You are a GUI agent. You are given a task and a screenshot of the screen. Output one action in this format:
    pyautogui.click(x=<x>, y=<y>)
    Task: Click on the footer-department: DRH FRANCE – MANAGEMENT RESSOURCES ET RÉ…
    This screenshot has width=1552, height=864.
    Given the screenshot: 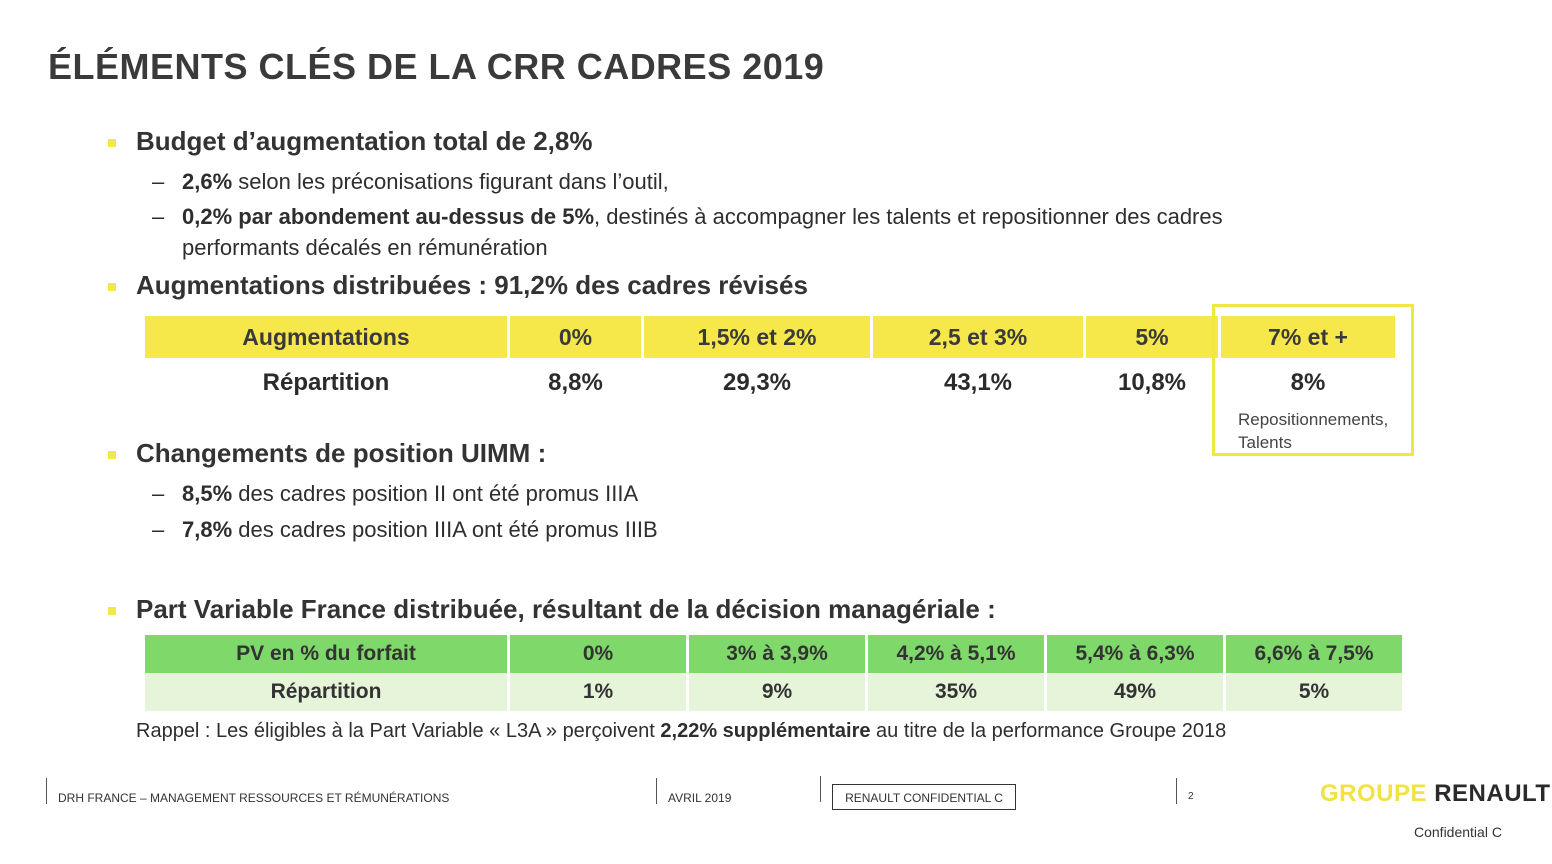 What is the action you would take?
    pyautogui.click(x=254, y=798)
    